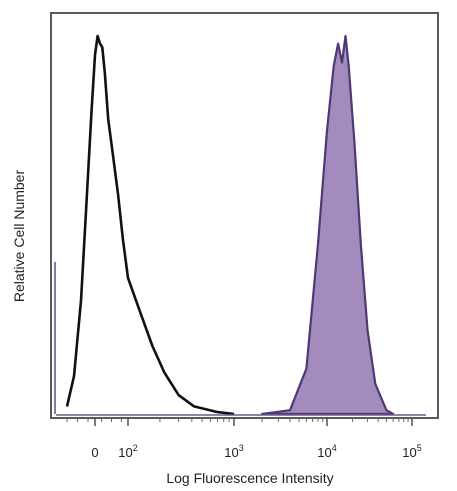 This screenshot has width=457, height=491. What do you see at coordinates (326, 451) in the screenshot?
I see `x-tick-label: 10⁴` at bounding box center [326, 451].